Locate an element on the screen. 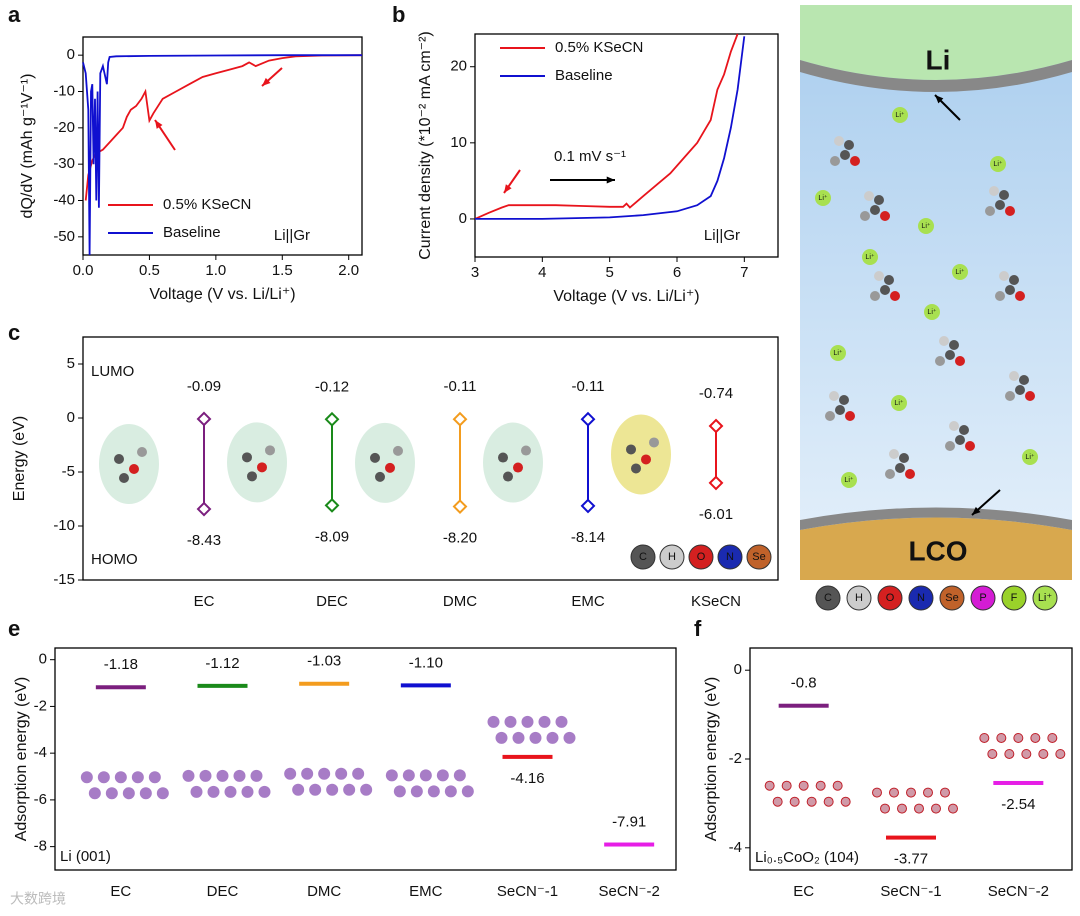 The height and width of the screenshot is (916, 1080). value-label: -0.12 is located at coordinates (332, 386).